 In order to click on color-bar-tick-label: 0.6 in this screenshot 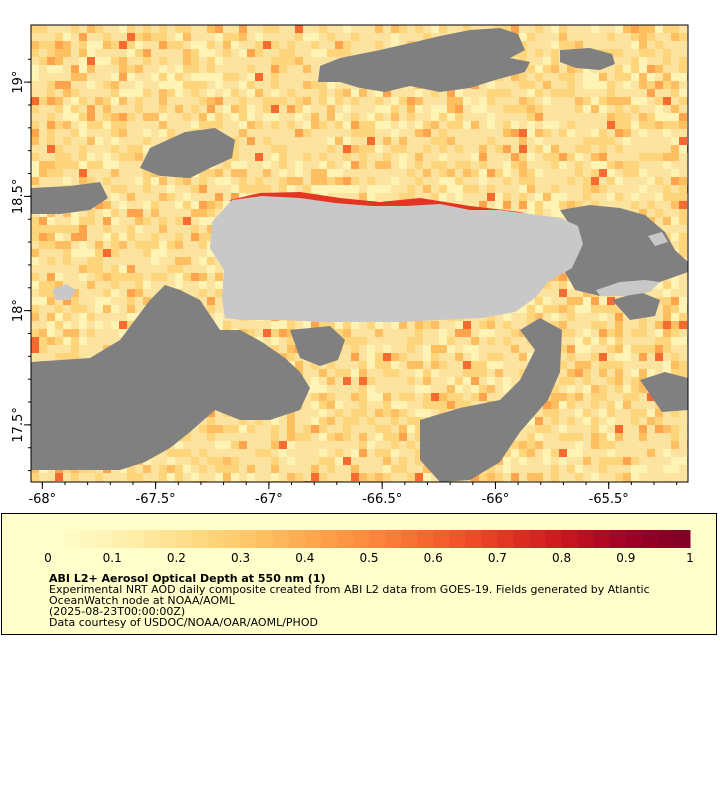, I will do `click(433, 558)`.